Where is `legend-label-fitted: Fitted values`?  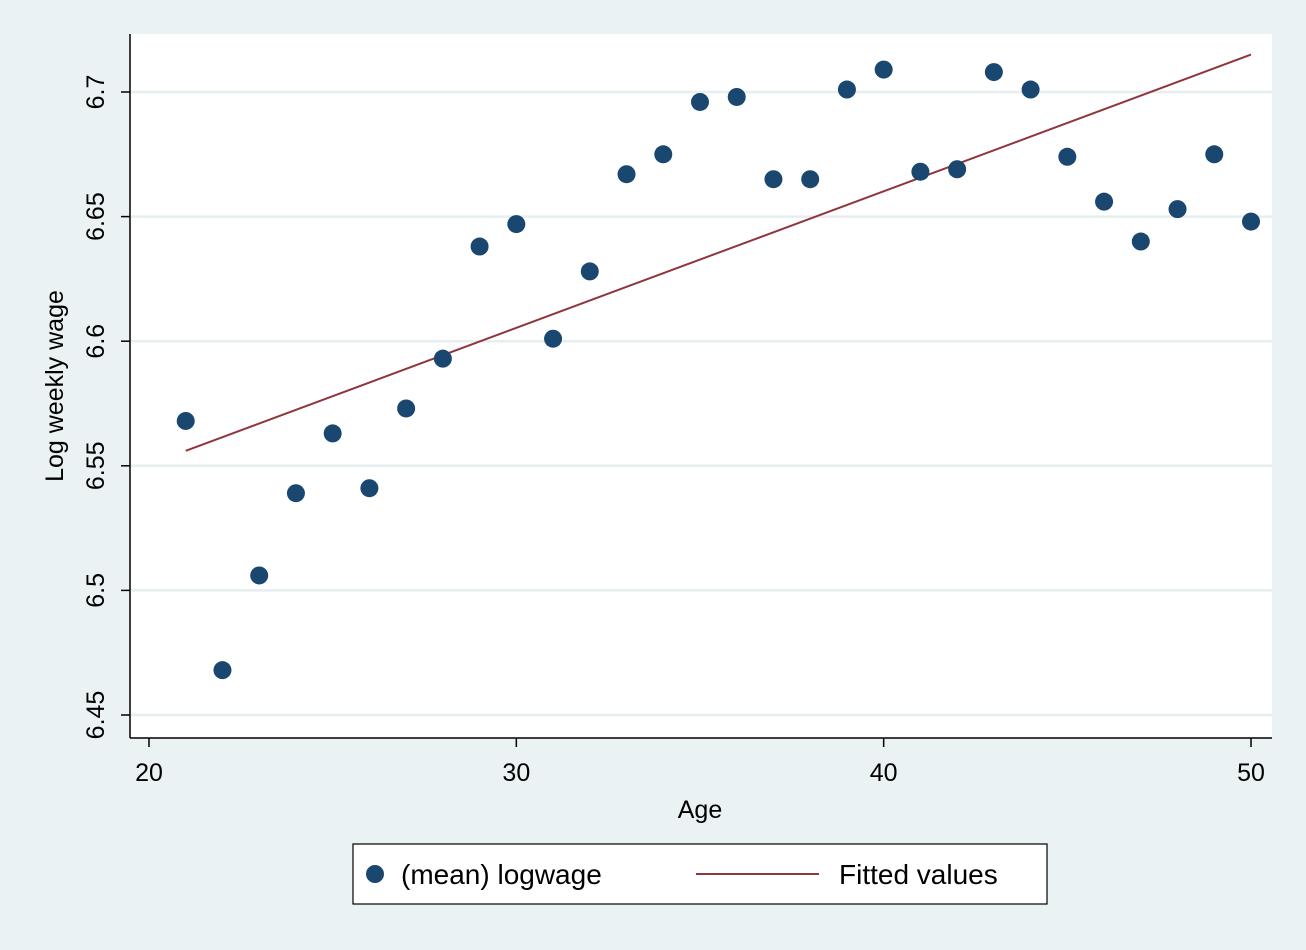 legend-label-fitted: Fitted values is located at coordinates (918, 874).